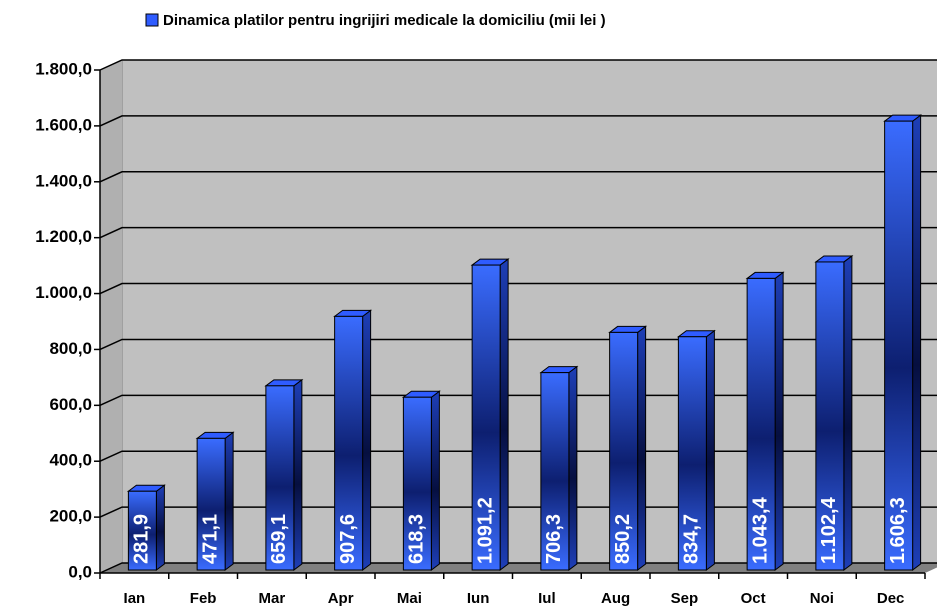 This screenshot has height=608, width=937. What do you see at coordinates (70, 404) in the screenshot?
I see `y-tick-label: 600,0` at bounding box center [70, 404].